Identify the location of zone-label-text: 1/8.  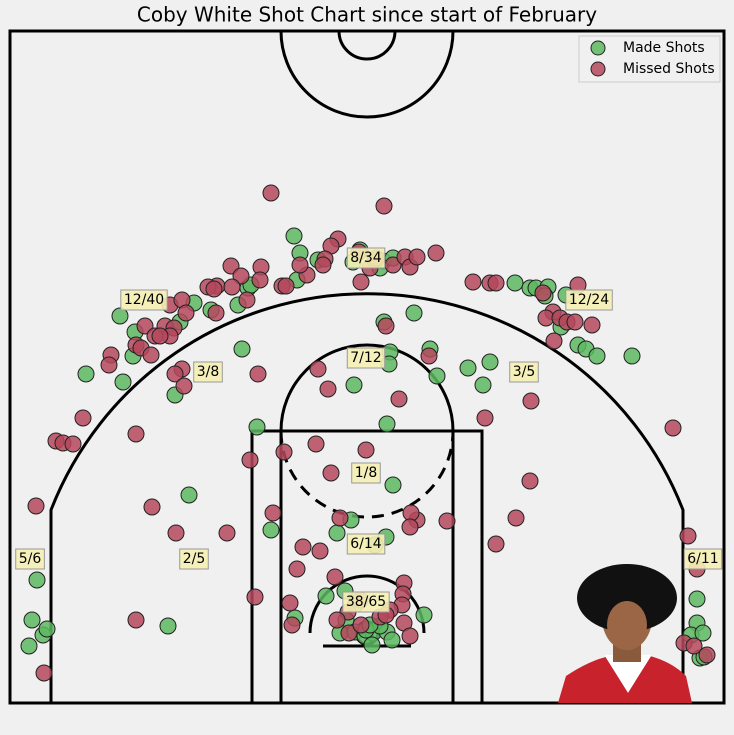
(366, 473).